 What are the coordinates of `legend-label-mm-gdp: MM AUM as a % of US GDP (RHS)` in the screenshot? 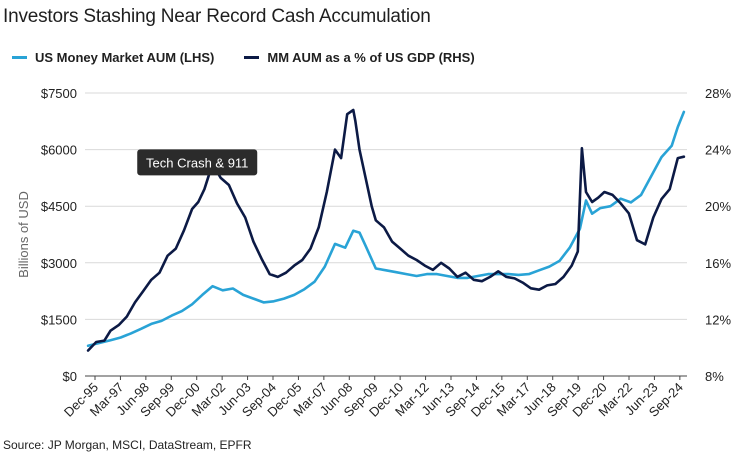 It's located at (371, 57).